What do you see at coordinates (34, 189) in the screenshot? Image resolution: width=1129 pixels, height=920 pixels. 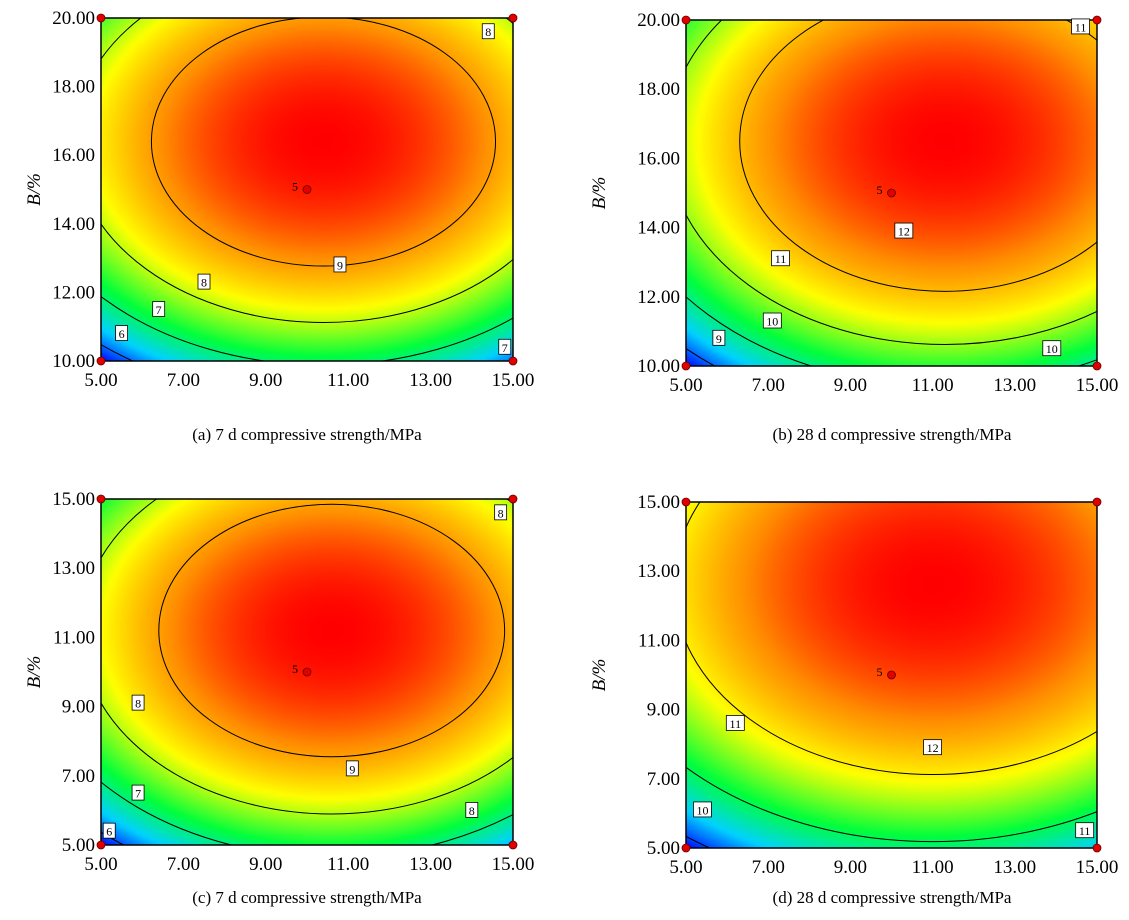 I see `y-axis-label: B/%` at bounding box center [34, 189].